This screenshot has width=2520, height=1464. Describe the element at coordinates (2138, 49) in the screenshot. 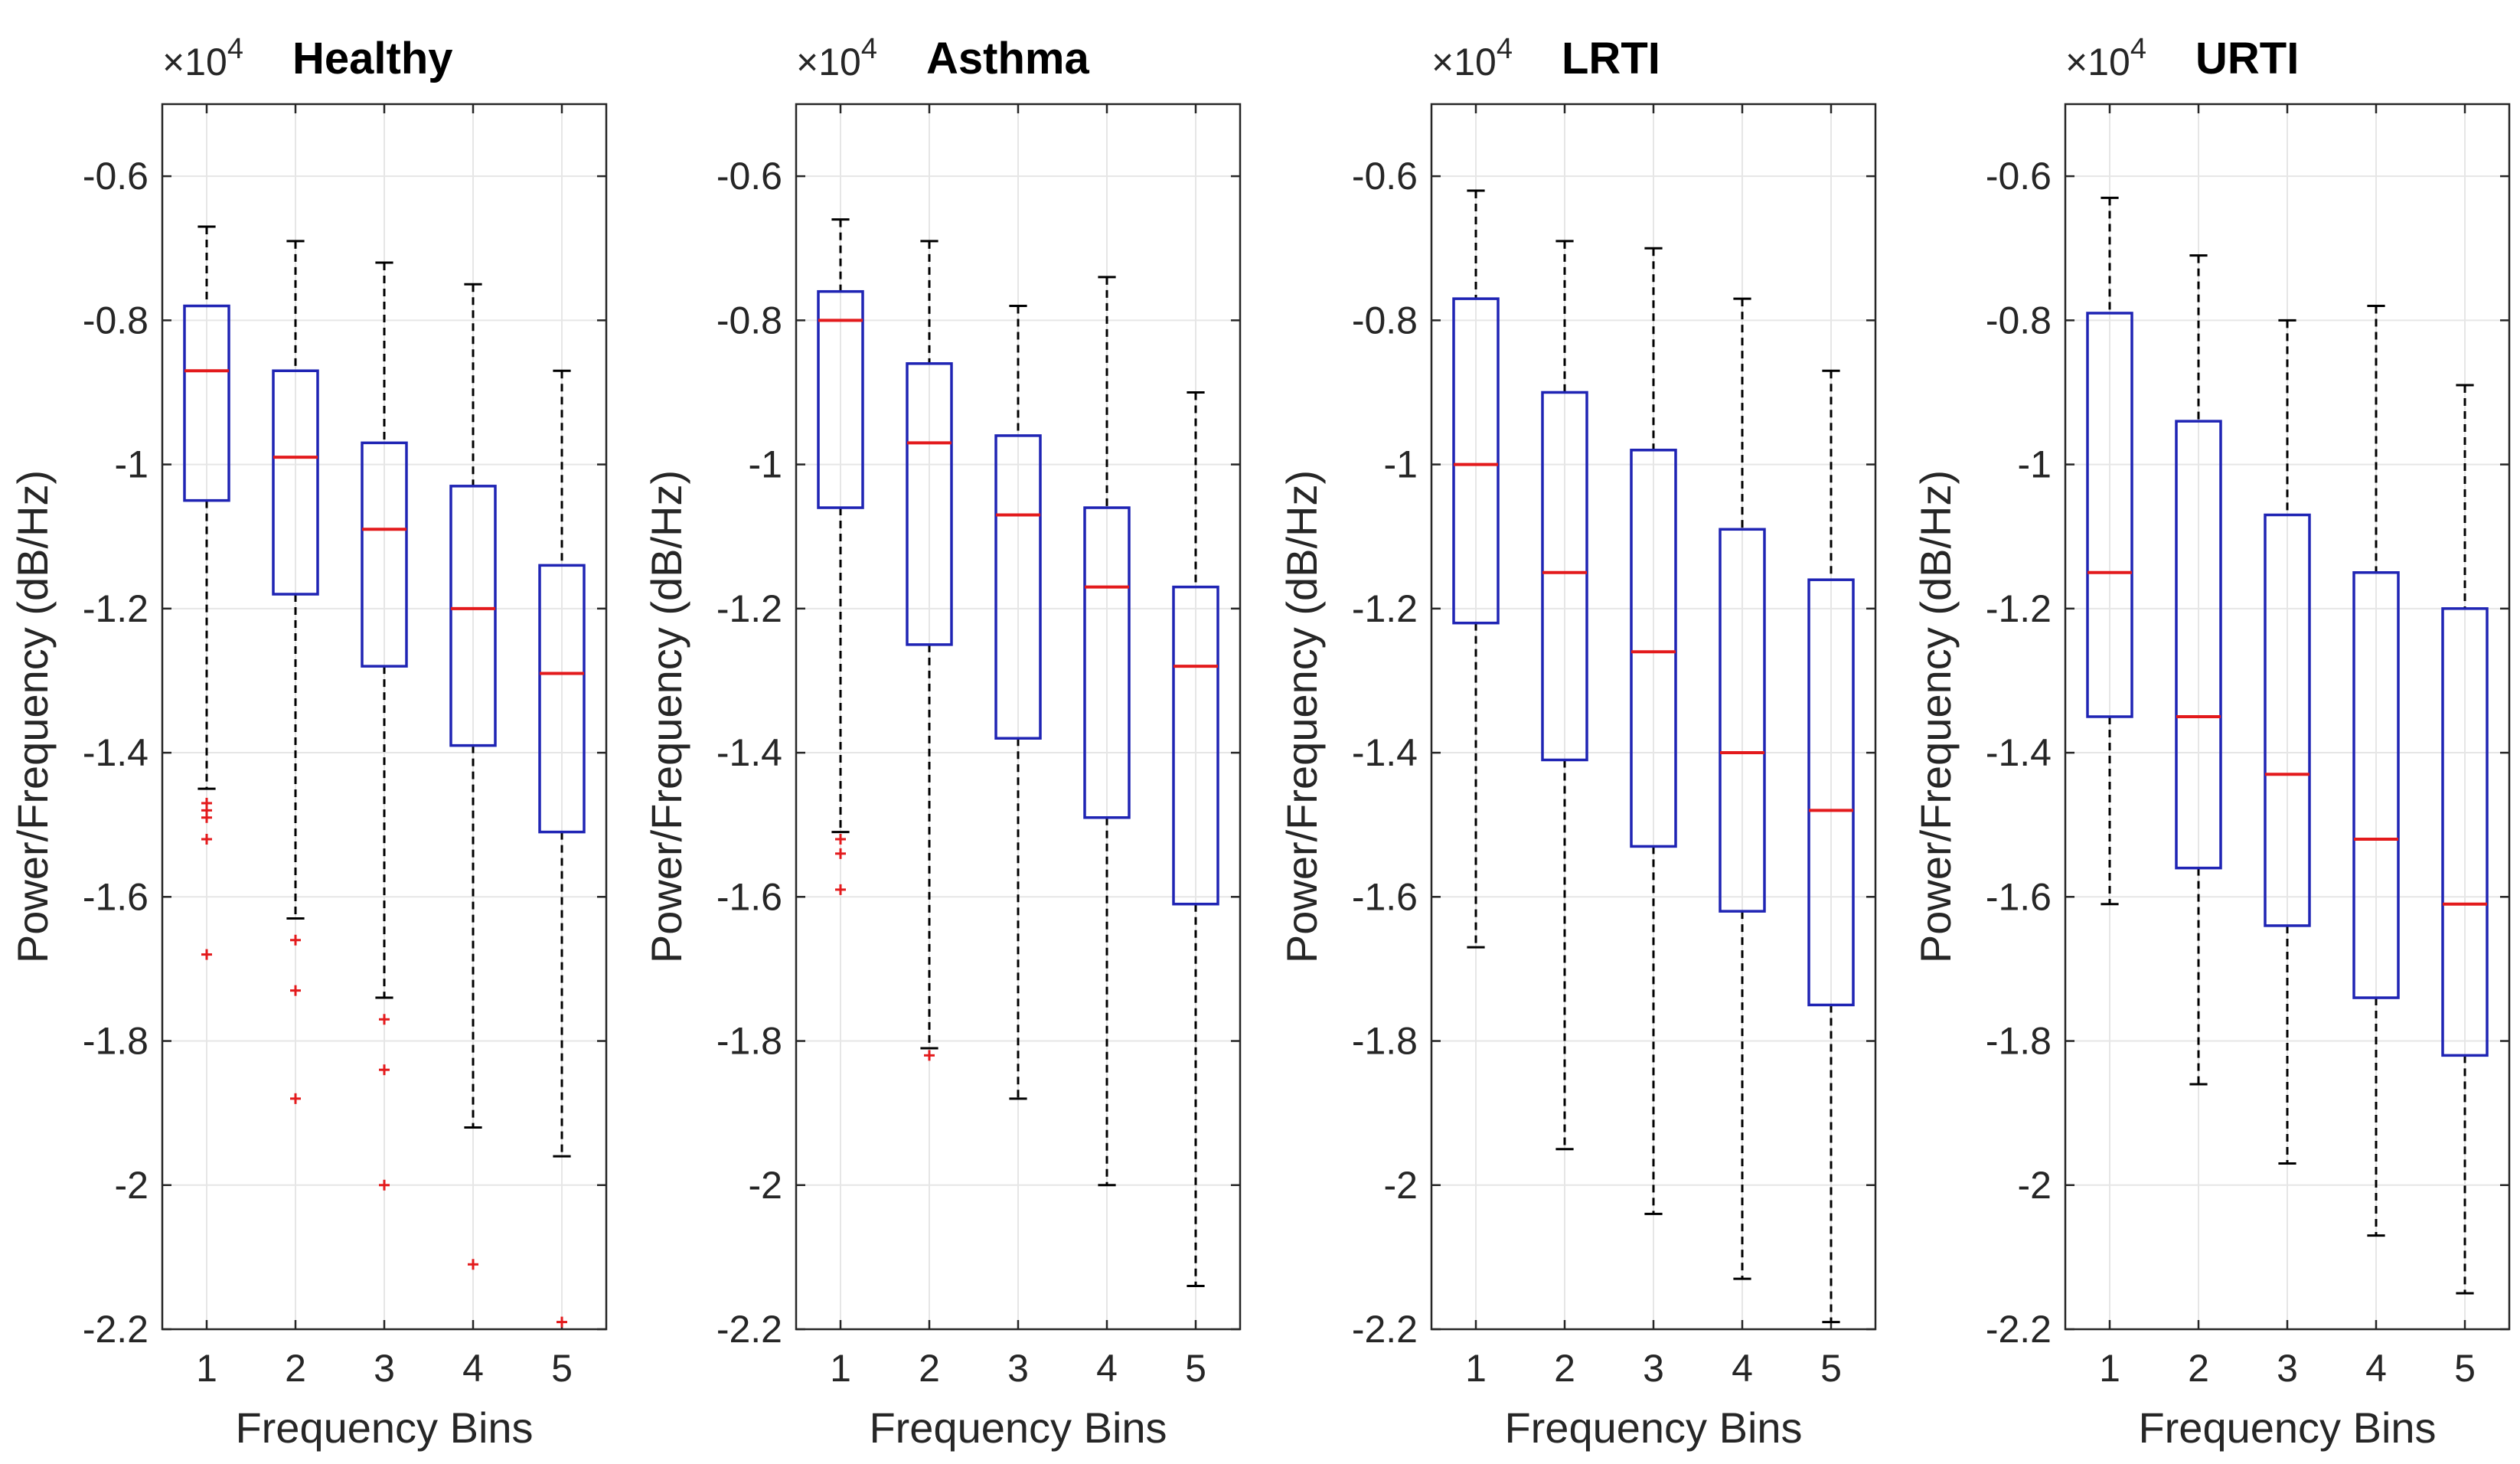

I see `y-exponent-power: 4` at that location.